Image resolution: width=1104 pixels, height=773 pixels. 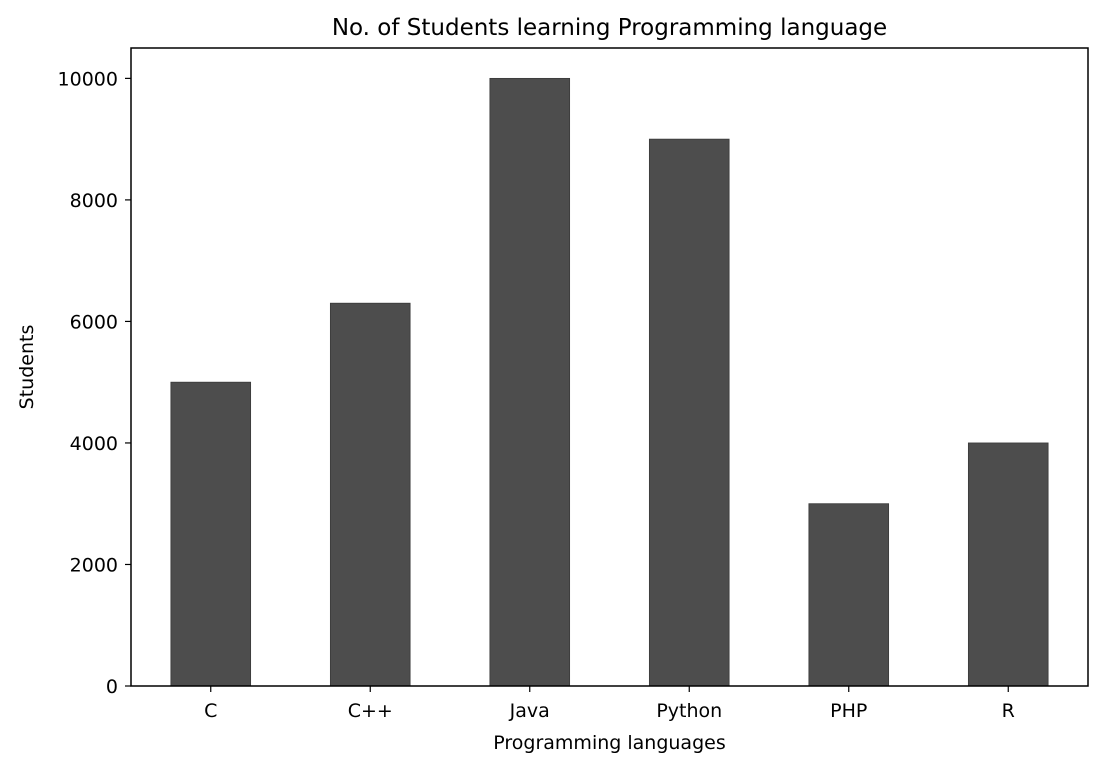 What do you see at coordinates (94, 201) in the screenshot?
I see `y-tick-label: 8000` at bounding box center [94, 201].